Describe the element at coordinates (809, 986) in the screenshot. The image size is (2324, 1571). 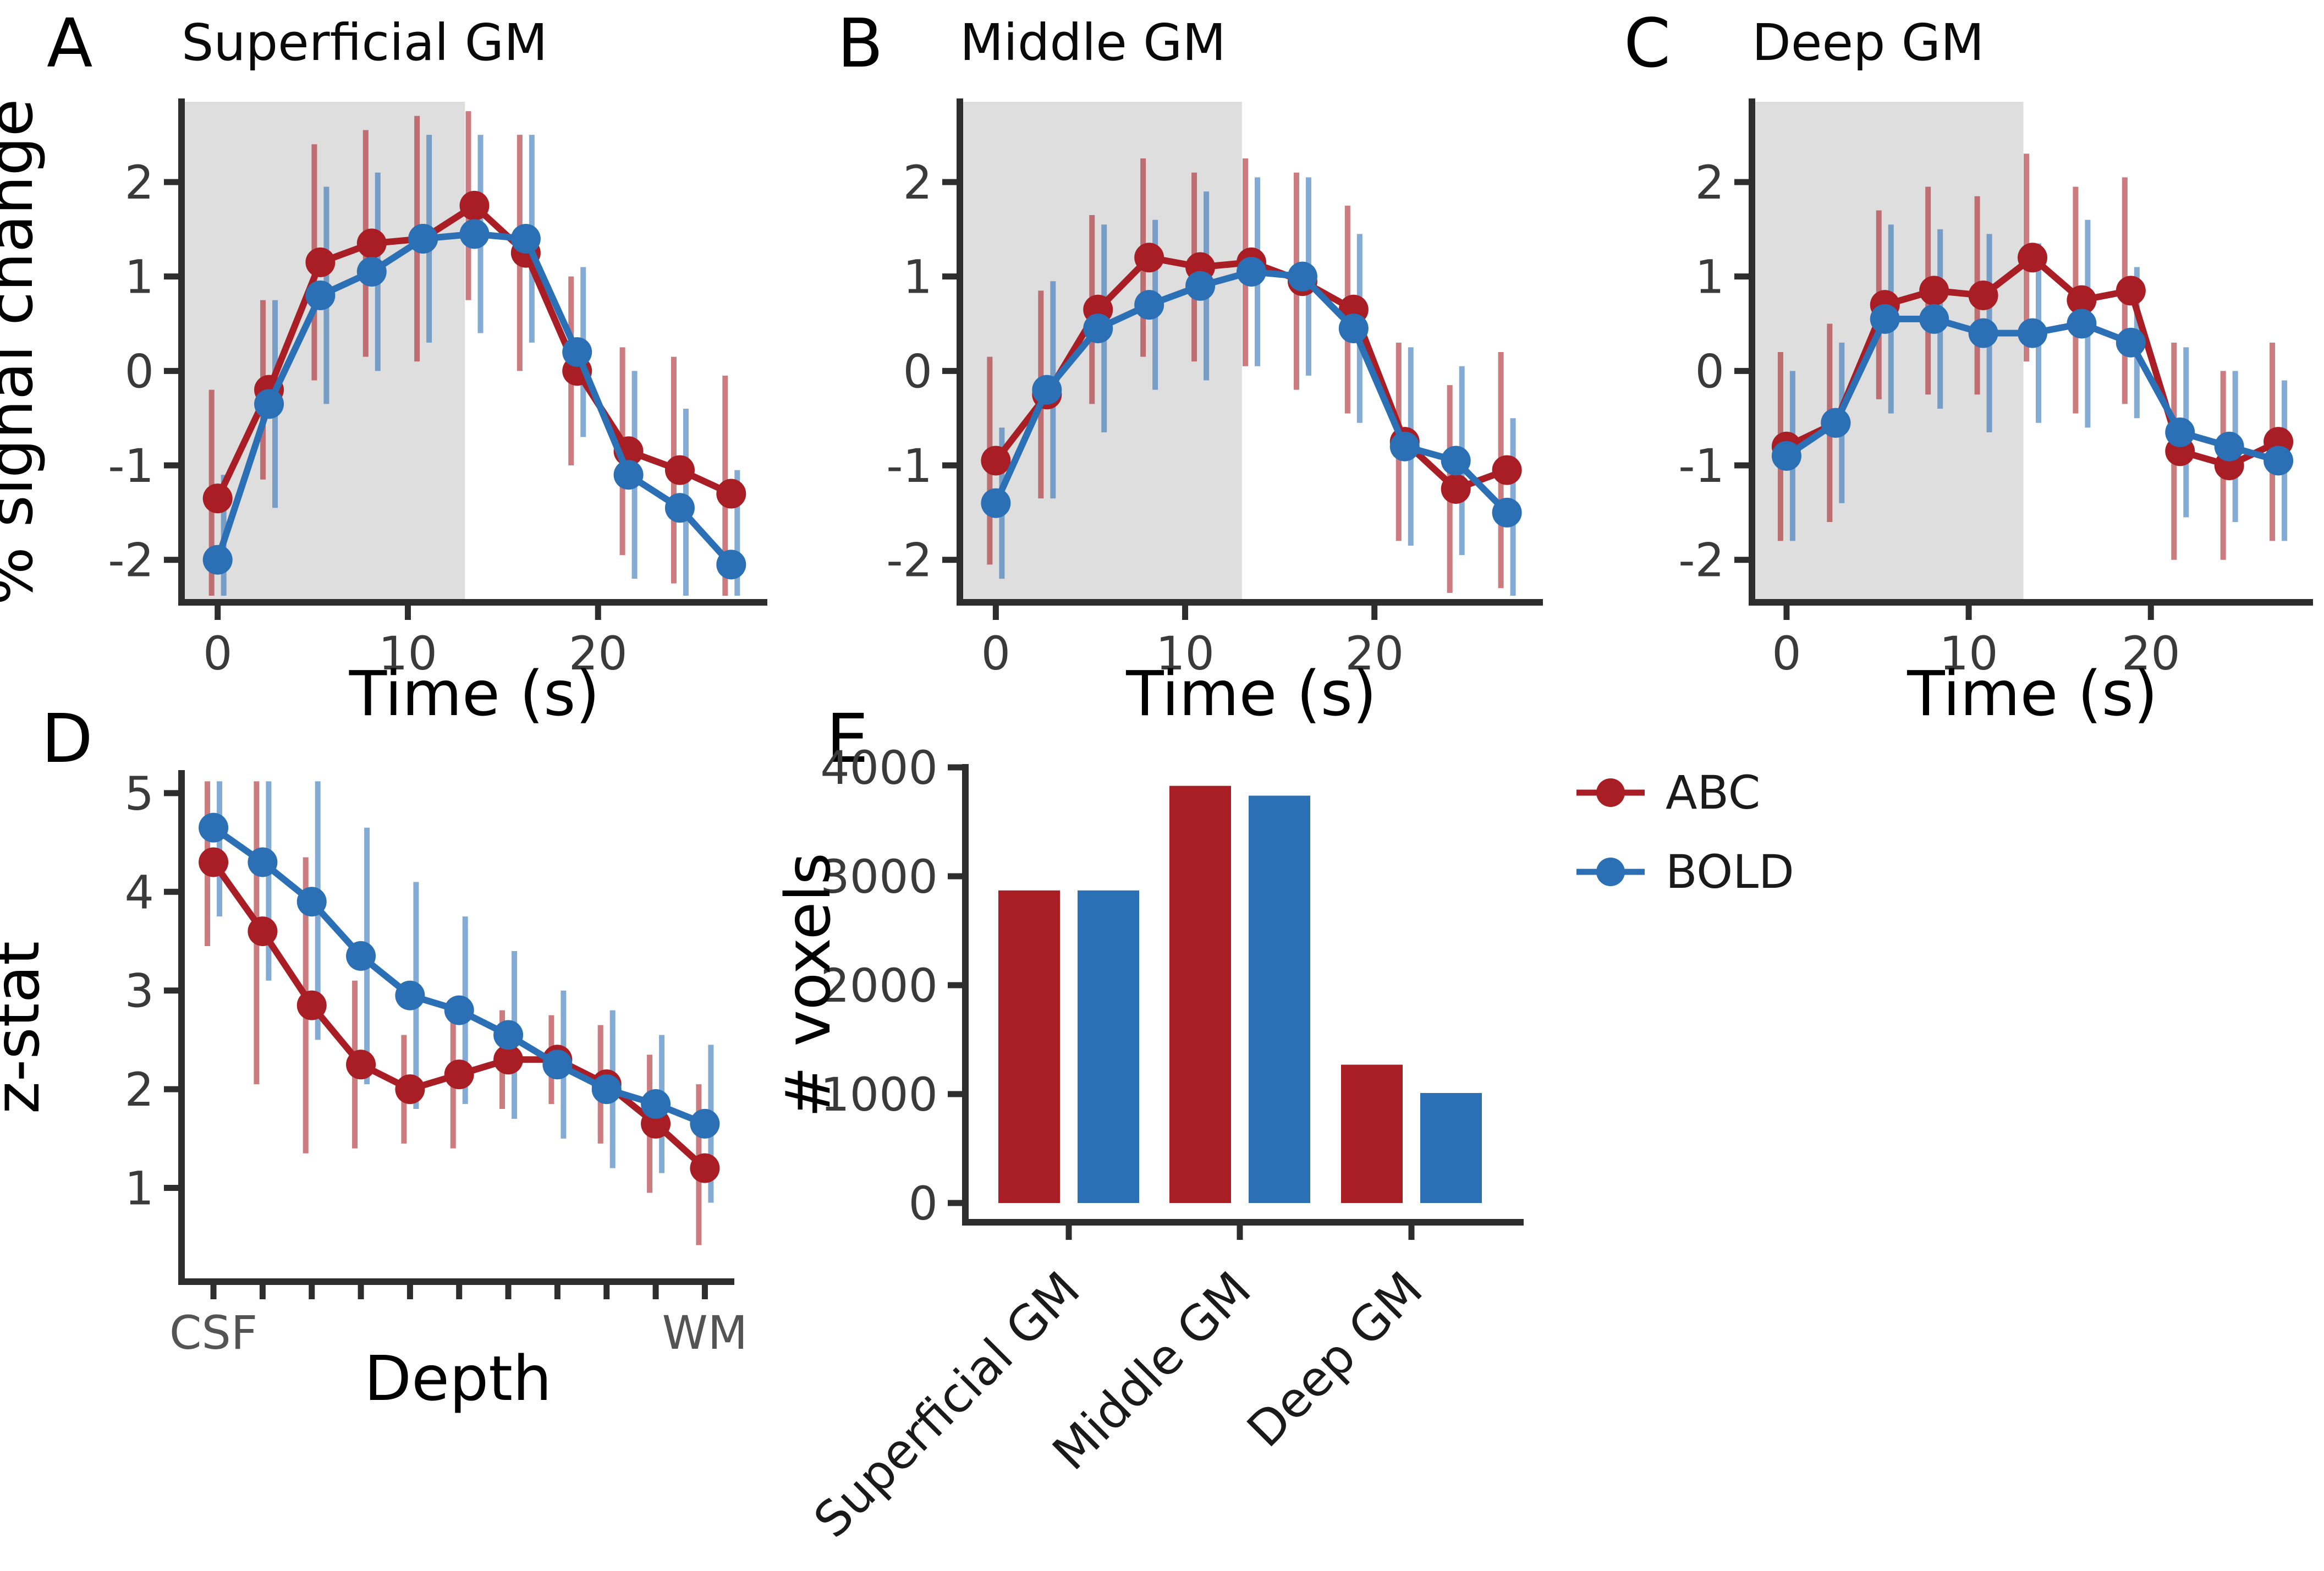
I see `svg-text: # voxels` at that location.